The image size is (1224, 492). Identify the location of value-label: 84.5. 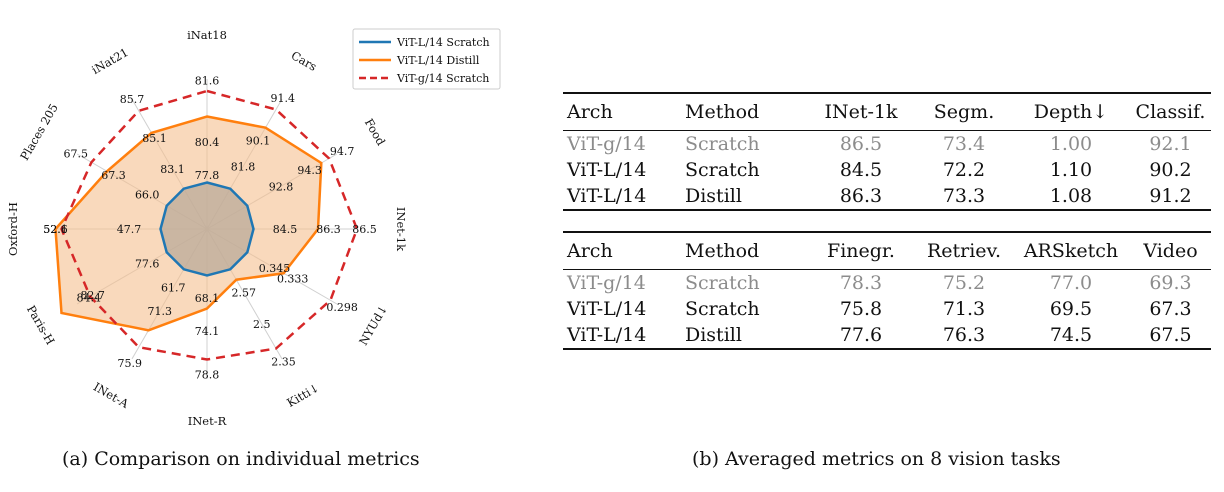
(285, 229).